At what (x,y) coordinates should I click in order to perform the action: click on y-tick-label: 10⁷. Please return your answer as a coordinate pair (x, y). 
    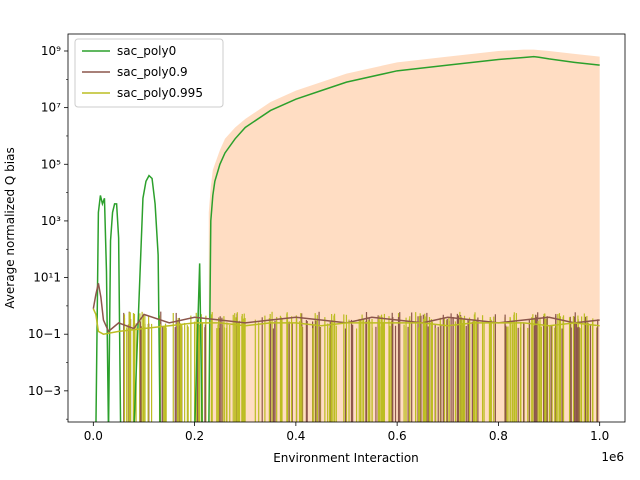
    Looking at the image, I should click on (51, 108).